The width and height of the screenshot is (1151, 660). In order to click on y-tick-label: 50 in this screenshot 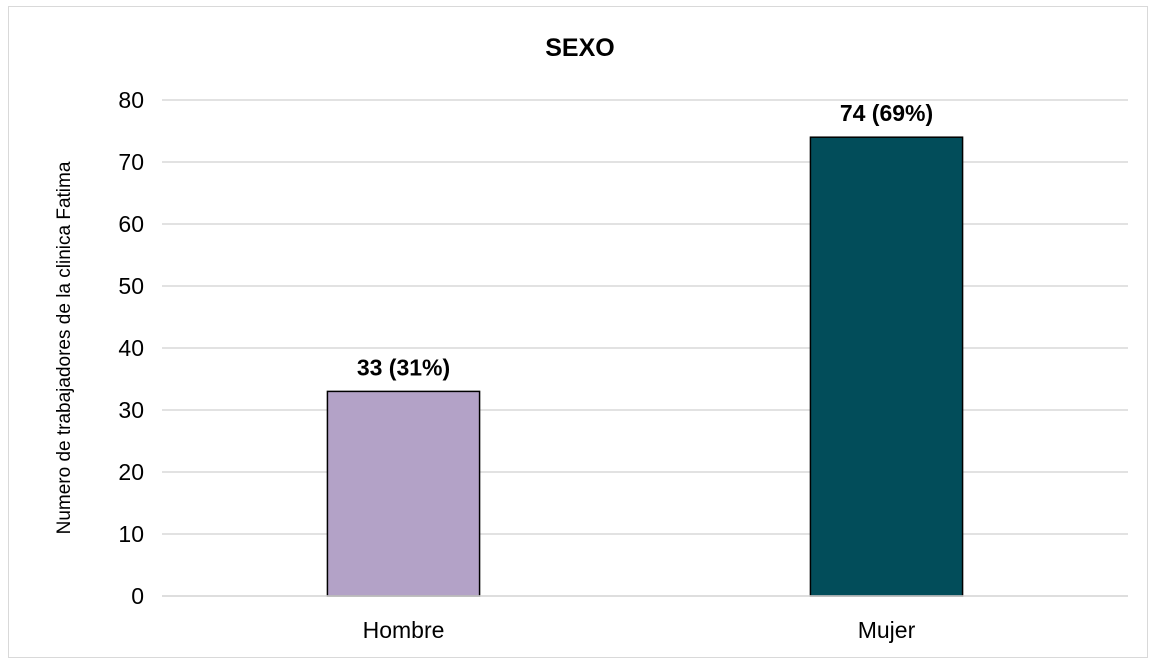, I will do `click(131, 286)`.